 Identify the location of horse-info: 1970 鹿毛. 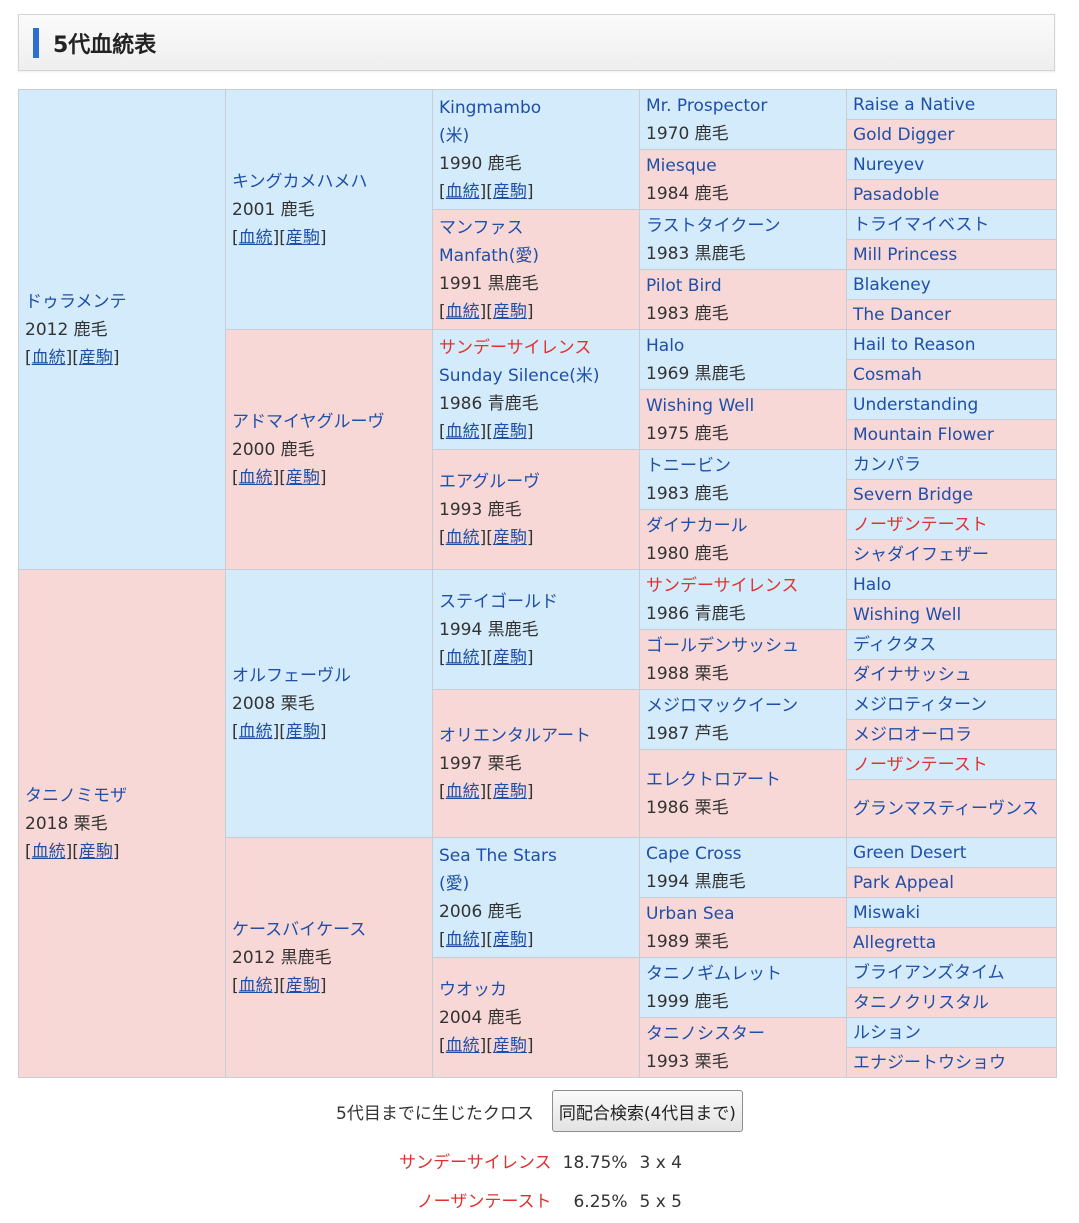
(687, 133).